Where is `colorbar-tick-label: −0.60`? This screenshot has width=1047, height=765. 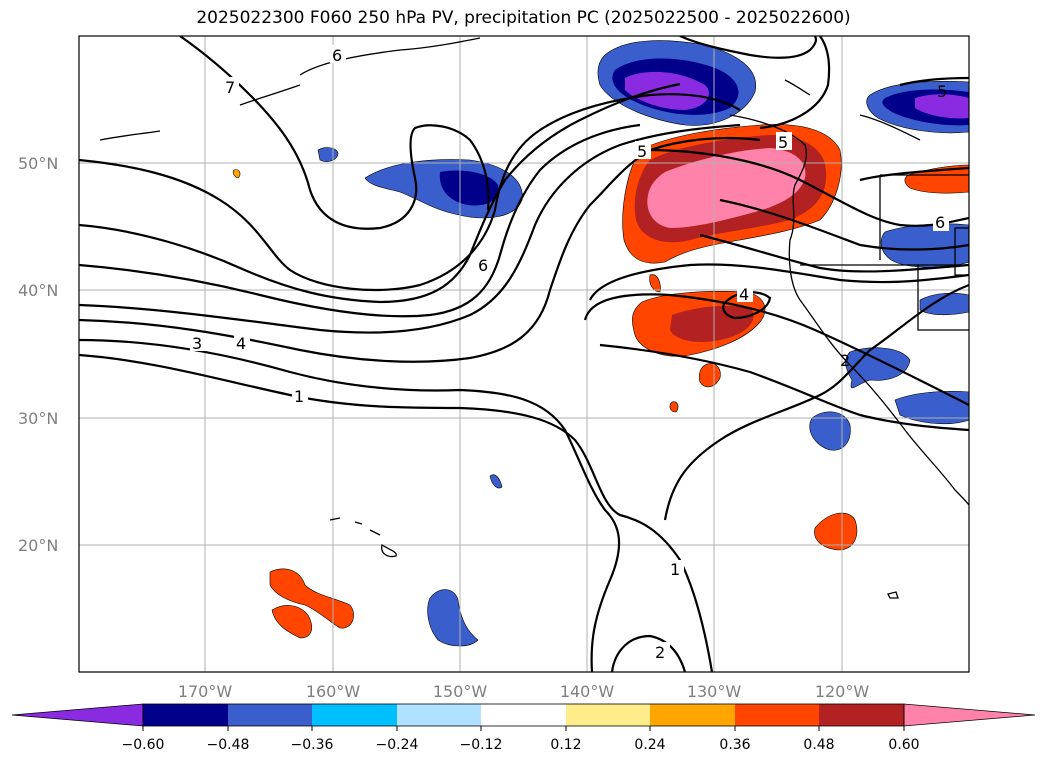 colorbar-tick-label: −0.60 is located at coordinates (143, 745).